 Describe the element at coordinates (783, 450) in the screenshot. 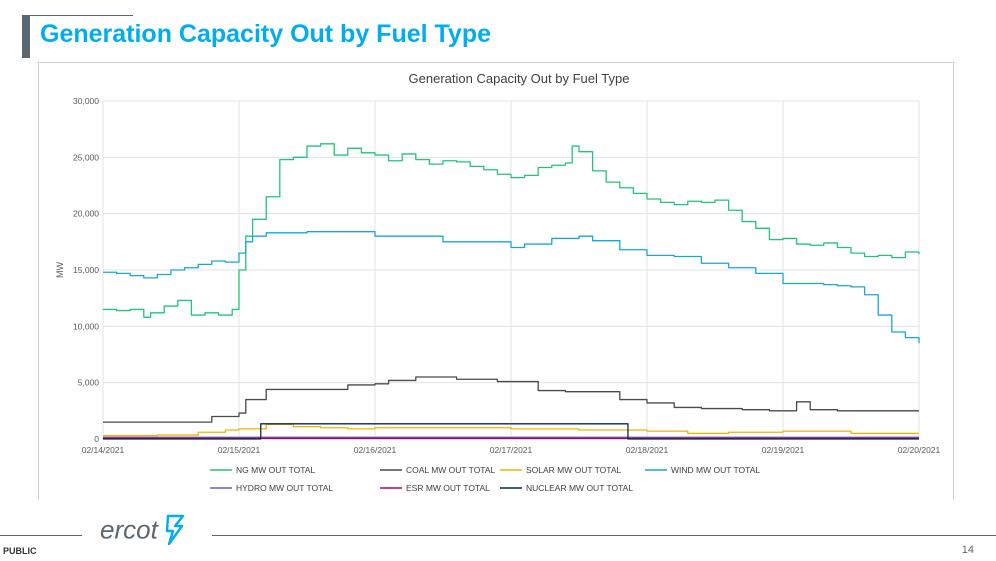

I see `x-tick-label: 02/19/2021` at that location.